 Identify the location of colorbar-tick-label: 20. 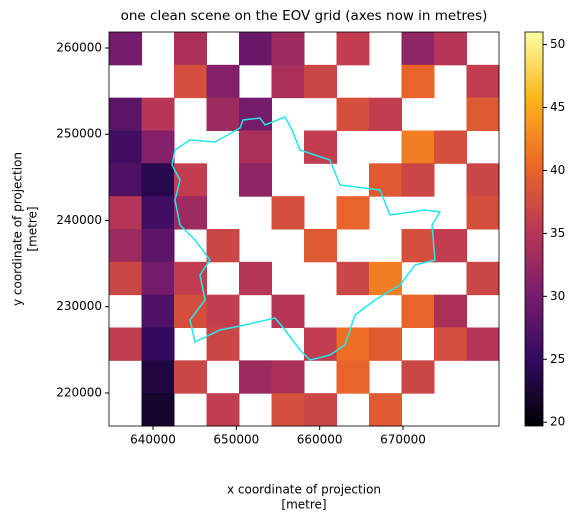
(557, 422).